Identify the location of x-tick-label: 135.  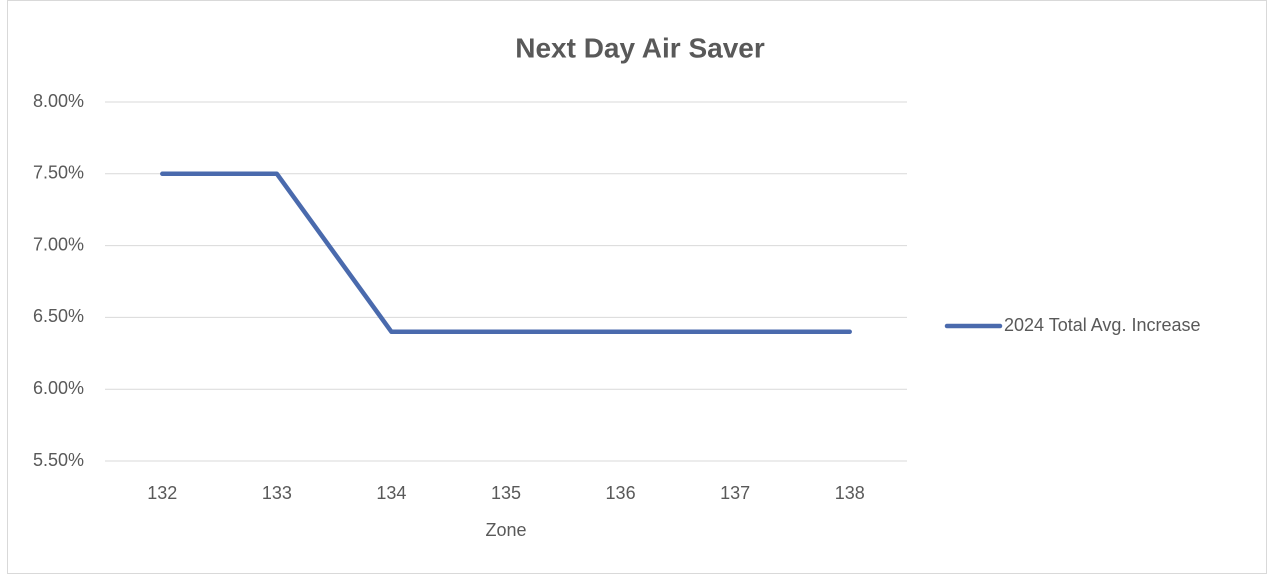
(506, 493).